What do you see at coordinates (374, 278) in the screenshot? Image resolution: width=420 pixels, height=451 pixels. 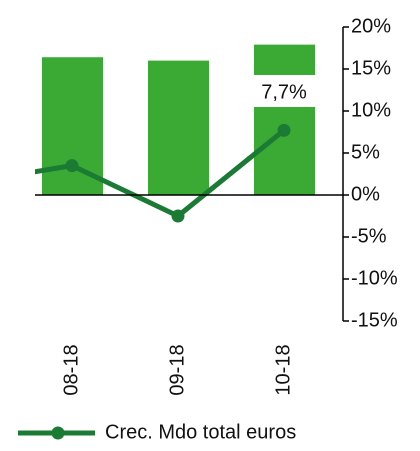 I see `y-tick-label: -10%` at bounding box center [374, 278].